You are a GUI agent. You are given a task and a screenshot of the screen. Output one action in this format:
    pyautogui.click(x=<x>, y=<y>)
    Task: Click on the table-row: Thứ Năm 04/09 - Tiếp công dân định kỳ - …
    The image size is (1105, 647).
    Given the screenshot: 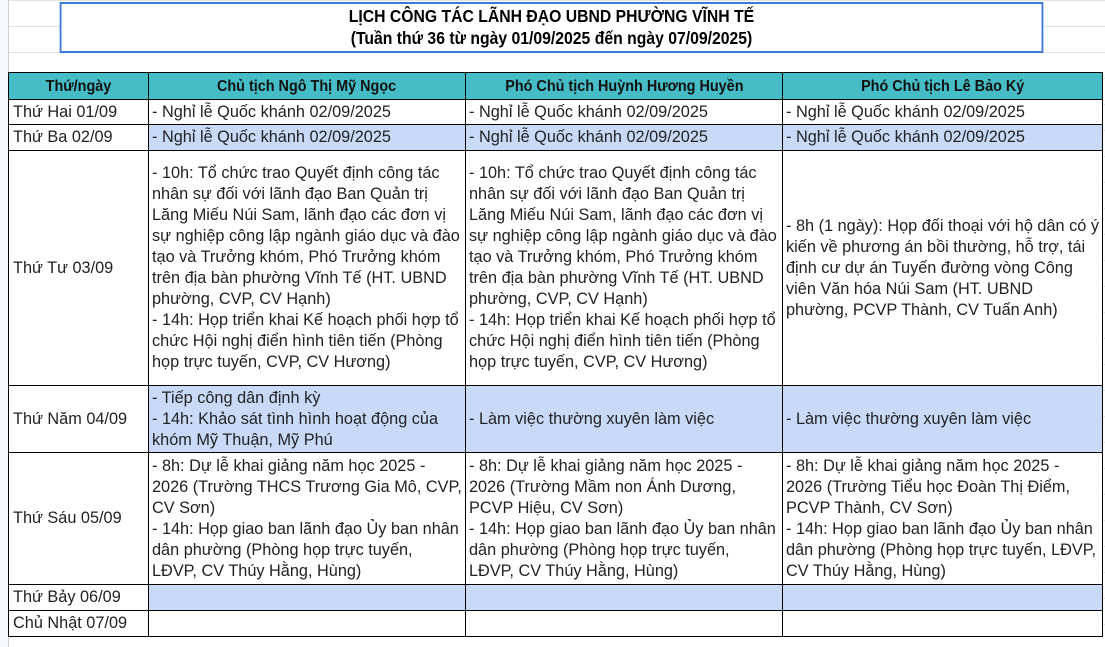 What is the action you would take?
    pyautogui.click(x=555, y=419)
    